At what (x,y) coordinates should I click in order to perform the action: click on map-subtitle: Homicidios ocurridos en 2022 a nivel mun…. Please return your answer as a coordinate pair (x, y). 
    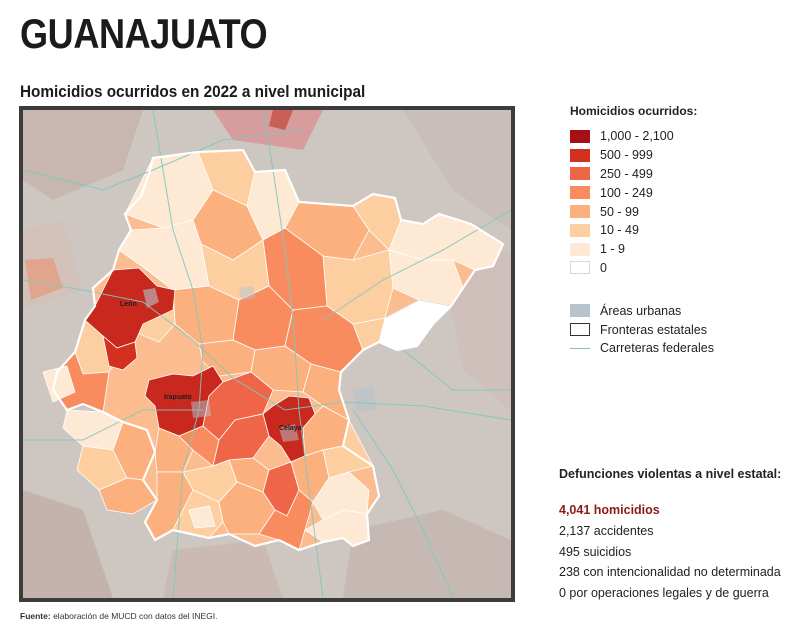
    Looking at the image, I should click on (193, 91).